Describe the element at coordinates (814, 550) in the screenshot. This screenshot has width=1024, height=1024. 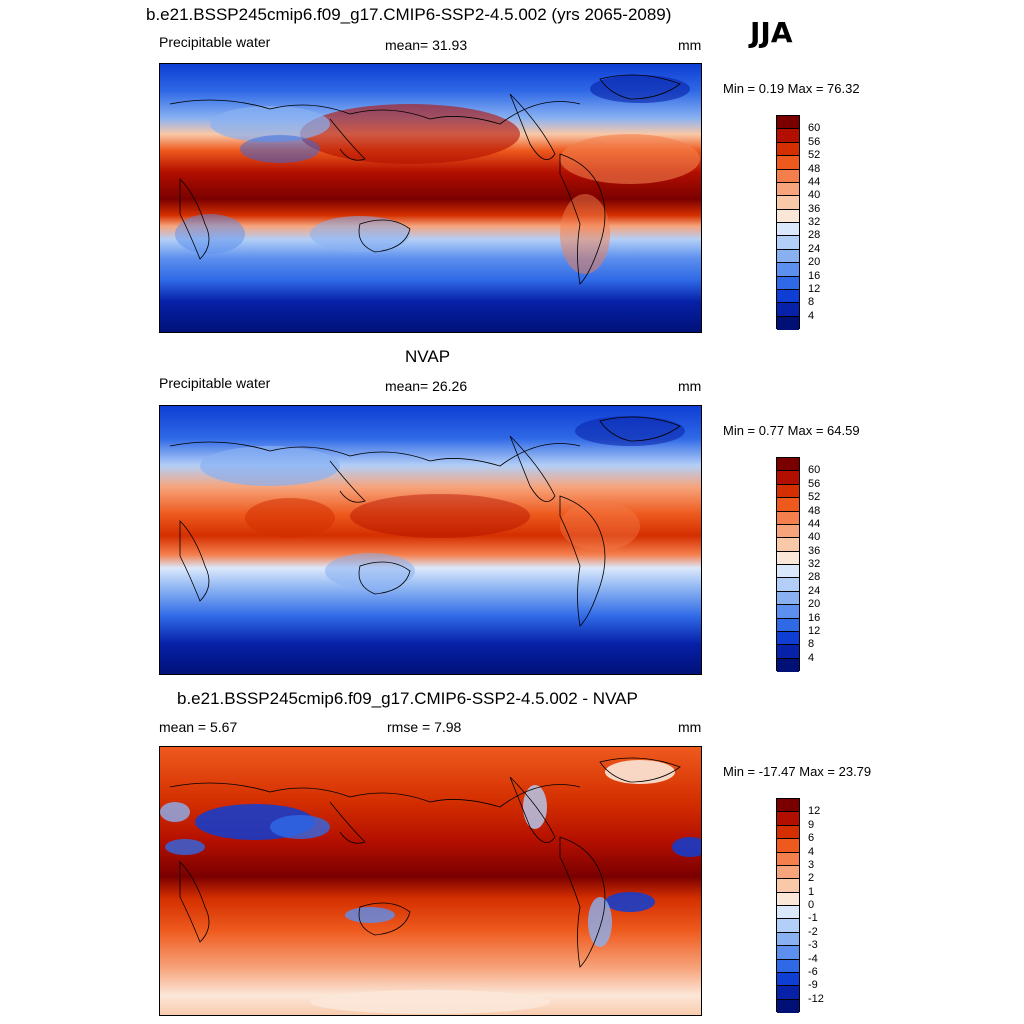
I see `colorbar-tick-label: 36` at that location.